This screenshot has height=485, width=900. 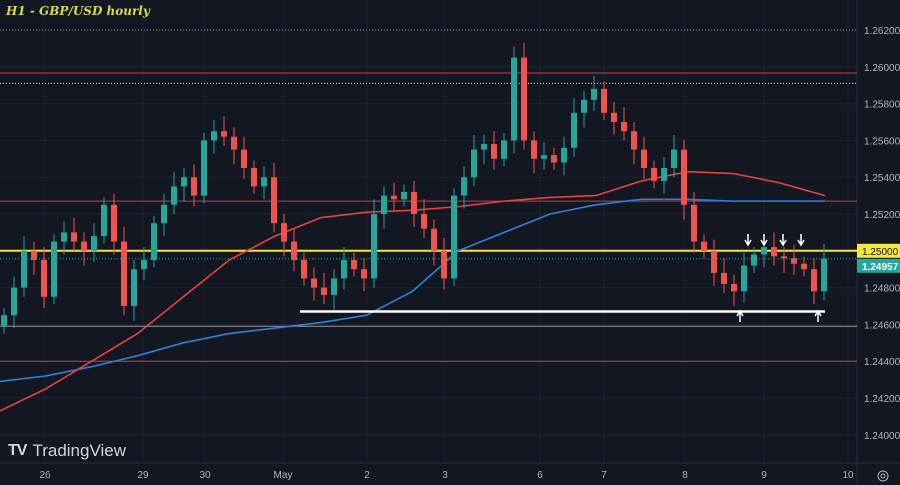 I want to click on x-tick-label: 2, so click(x=367, y=475).